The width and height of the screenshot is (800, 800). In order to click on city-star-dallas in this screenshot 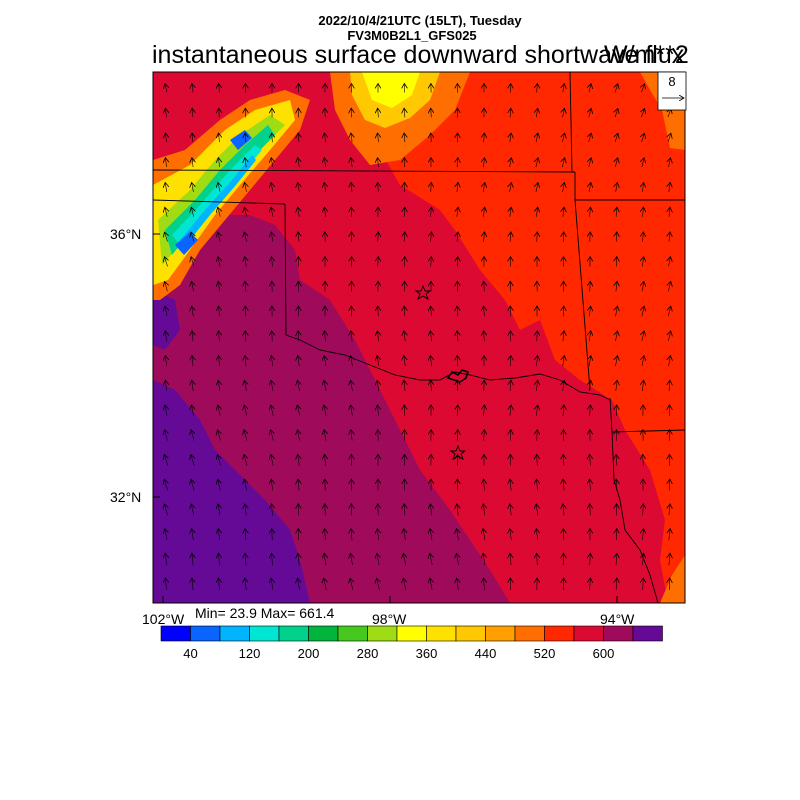, I will do `click(458, 452)`.